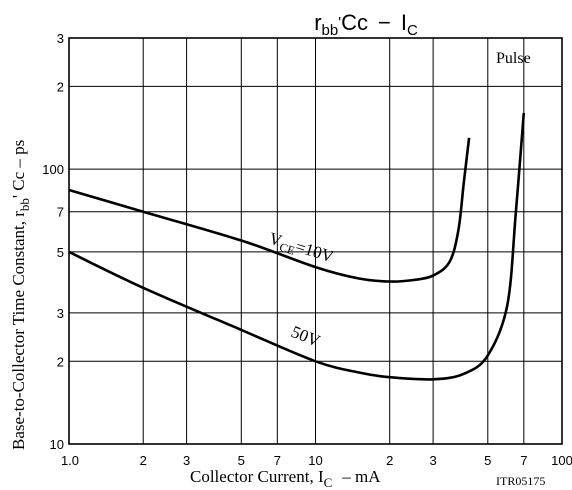 This screenshot has height=490, width=572. I want to click on x-tick-label: 10, so click(315, 460).